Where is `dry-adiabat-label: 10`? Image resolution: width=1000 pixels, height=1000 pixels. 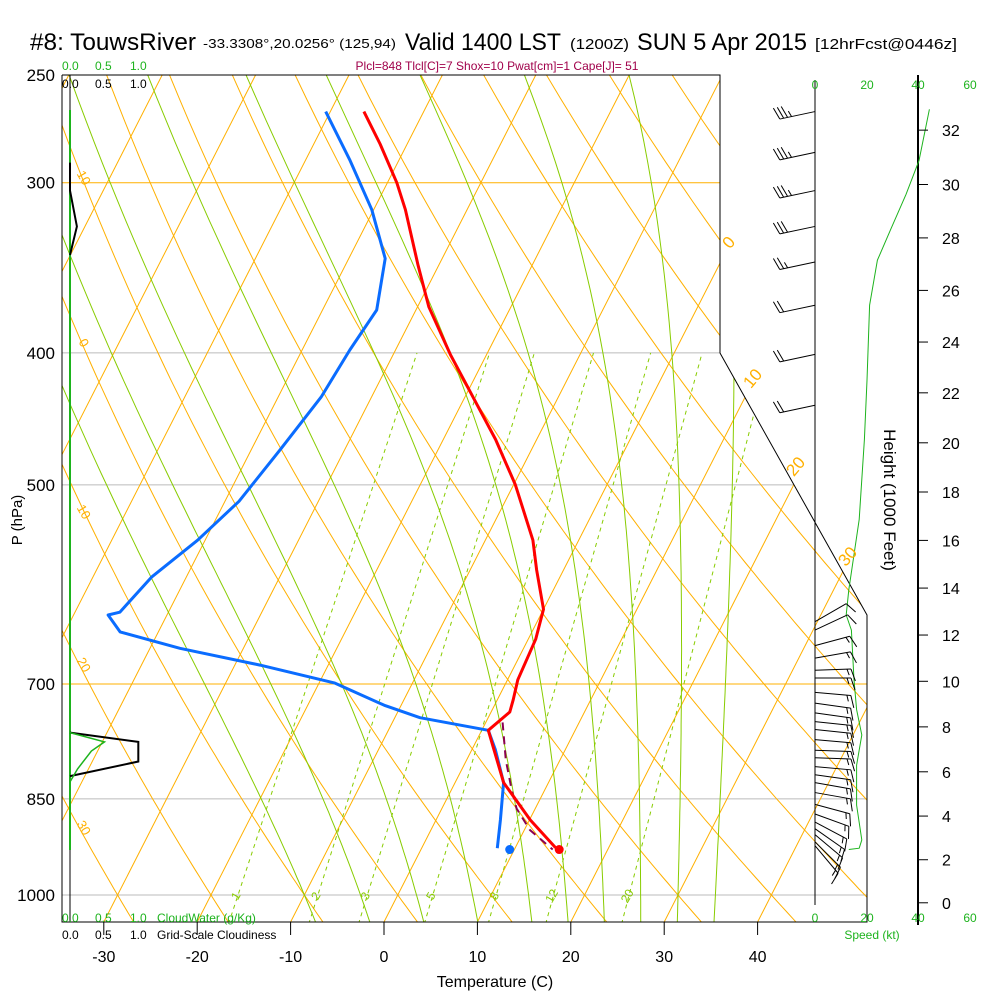 dry-adiabat-label: 10 is located at coordinates (84, 512).